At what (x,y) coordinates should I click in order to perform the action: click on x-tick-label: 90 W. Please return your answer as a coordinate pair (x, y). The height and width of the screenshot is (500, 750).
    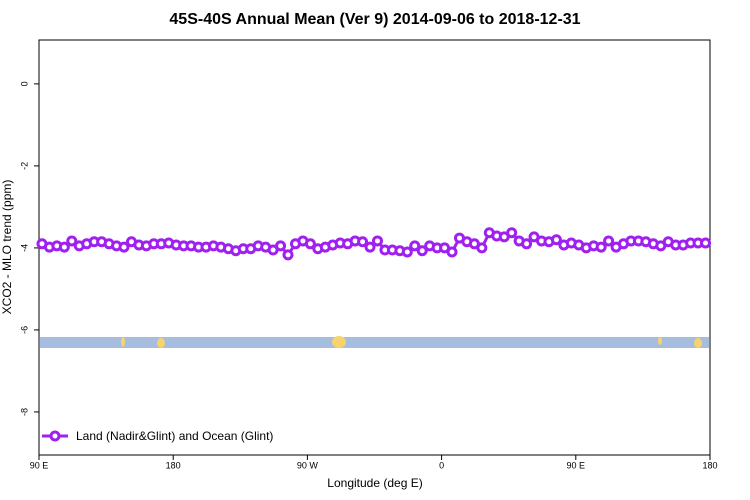
    Looking at the image, I should click on (308, 465).